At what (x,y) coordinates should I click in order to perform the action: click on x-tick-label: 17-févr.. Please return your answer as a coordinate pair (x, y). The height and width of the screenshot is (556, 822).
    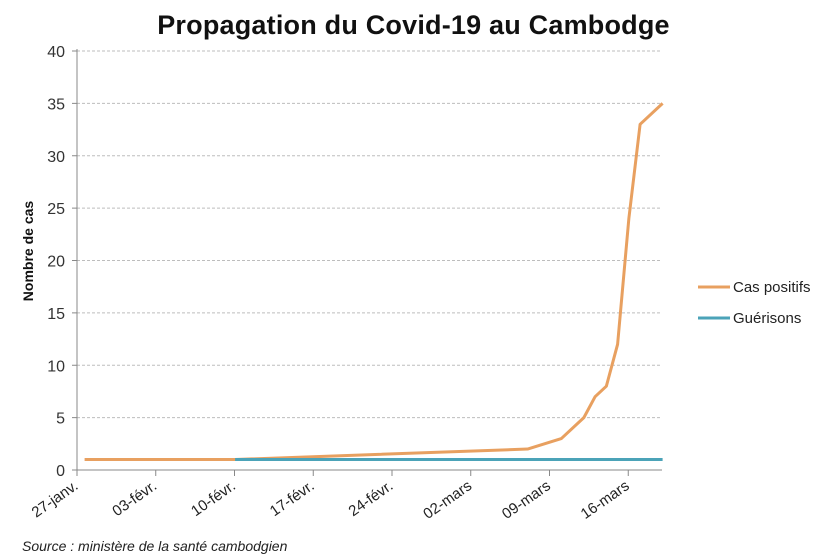
    Looking at the image, I should click on (292, 498).